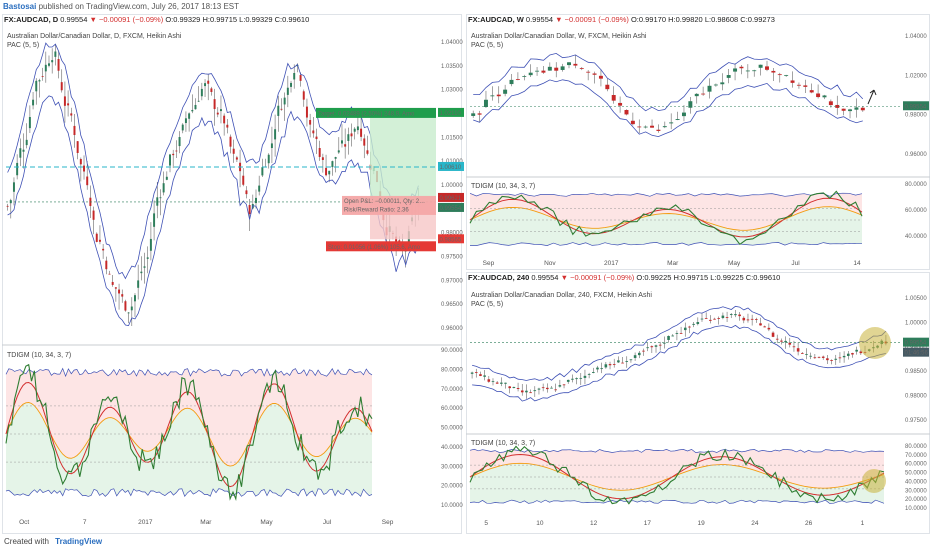 This screenshot has height=550, width=932. I want to click on daily-ind-y-tick-label: 60.0000, so click(452, 409).